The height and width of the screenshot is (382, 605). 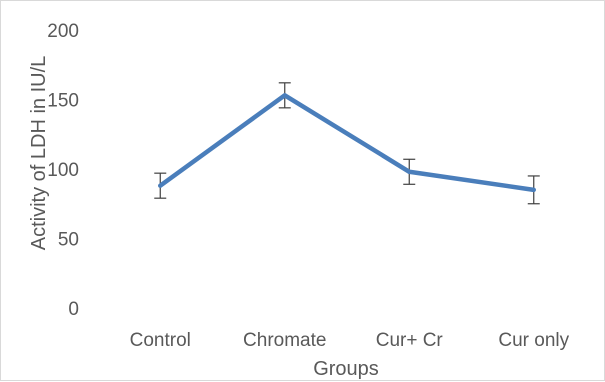 I want to click on y-tick-label: 100, so click(x=63, y=170).